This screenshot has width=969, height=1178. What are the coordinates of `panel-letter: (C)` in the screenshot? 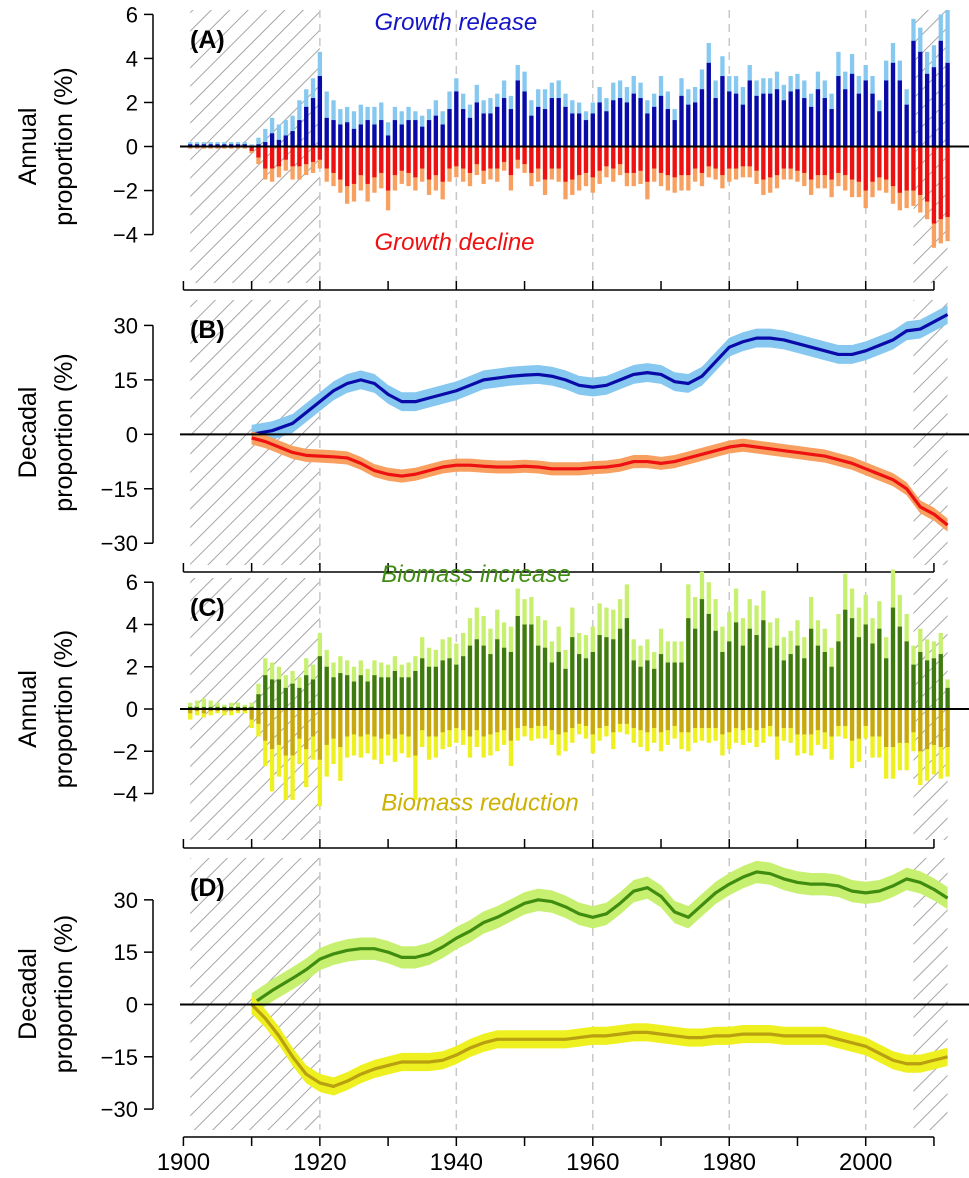 It's located at (207, 608).